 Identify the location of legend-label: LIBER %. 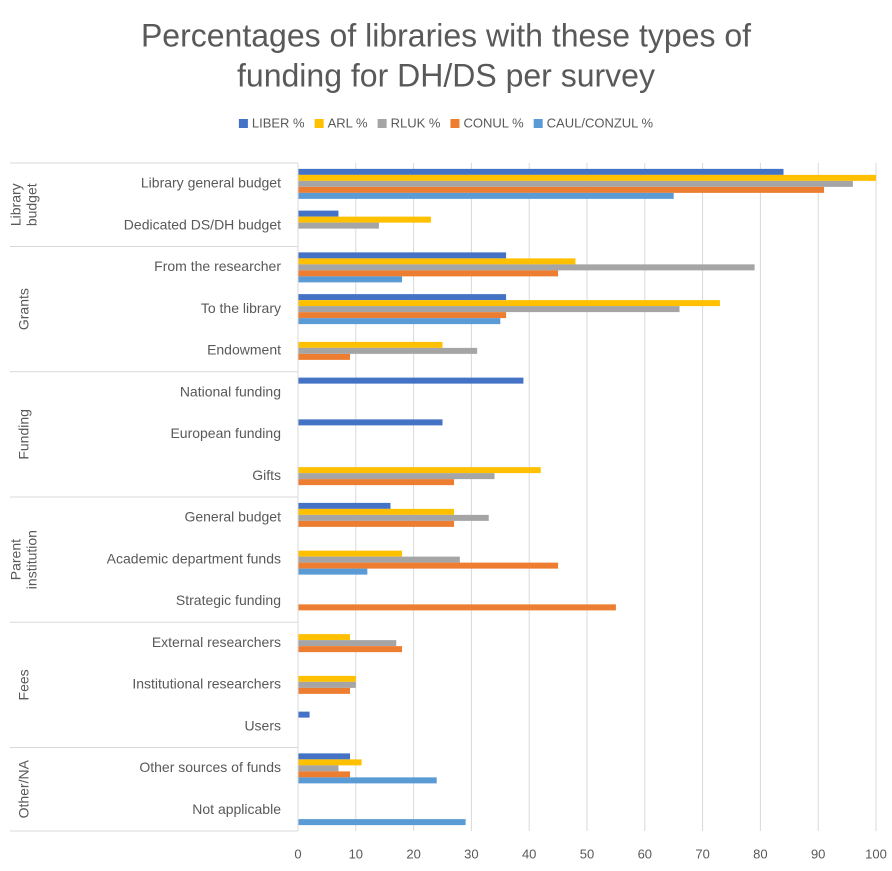
(278, 122).